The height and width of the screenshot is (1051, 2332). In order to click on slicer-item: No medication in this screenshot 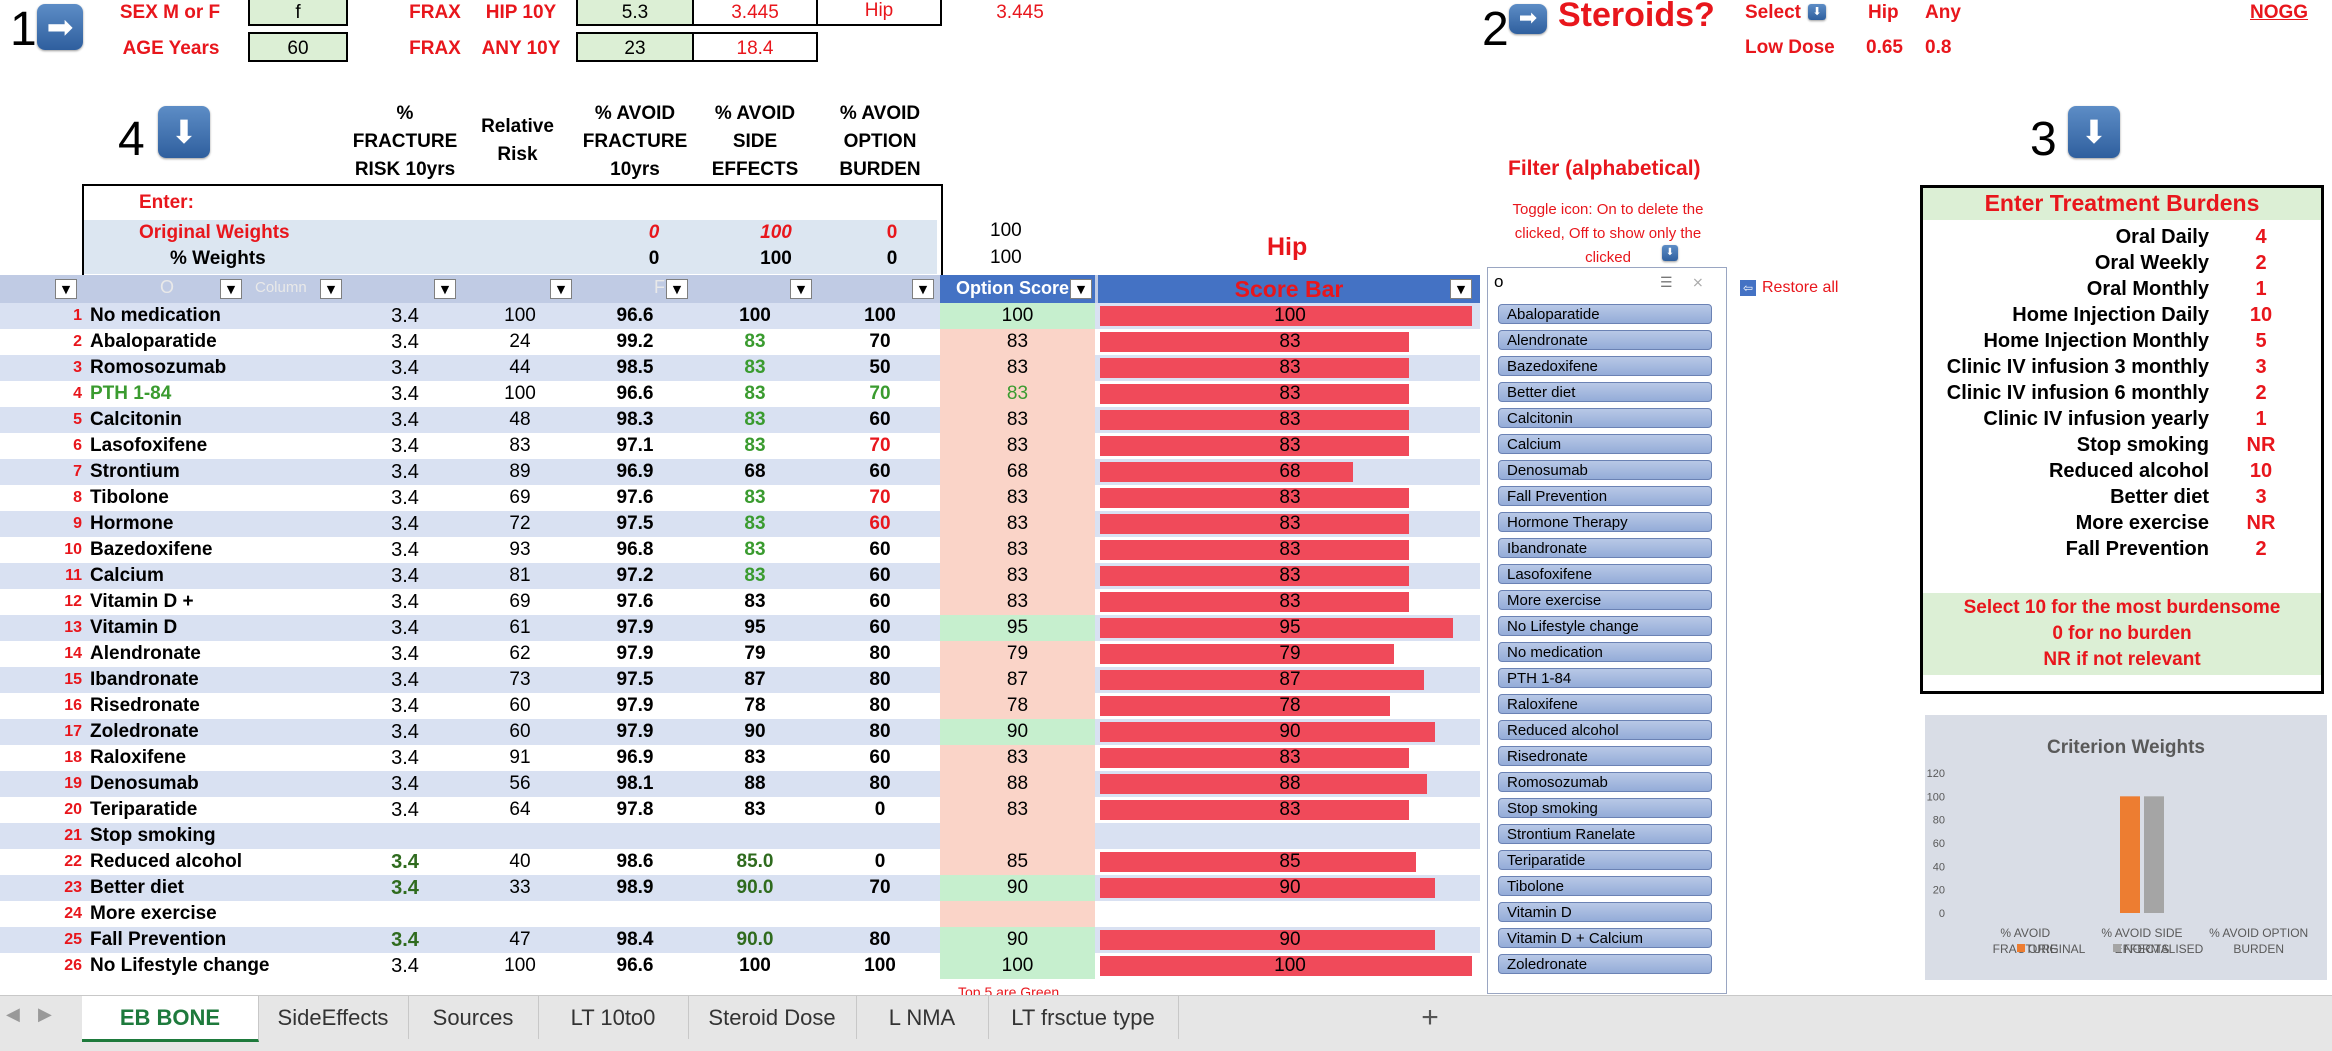, I will do `click(1605, 652)`.